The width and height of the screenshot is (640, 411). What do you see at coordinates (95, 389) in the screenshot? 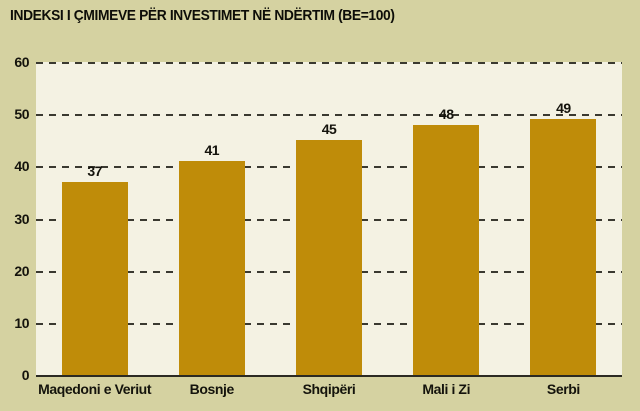
I see `x-tick-label: Maqedoni e Veriut` at bounding box center [95, 389].